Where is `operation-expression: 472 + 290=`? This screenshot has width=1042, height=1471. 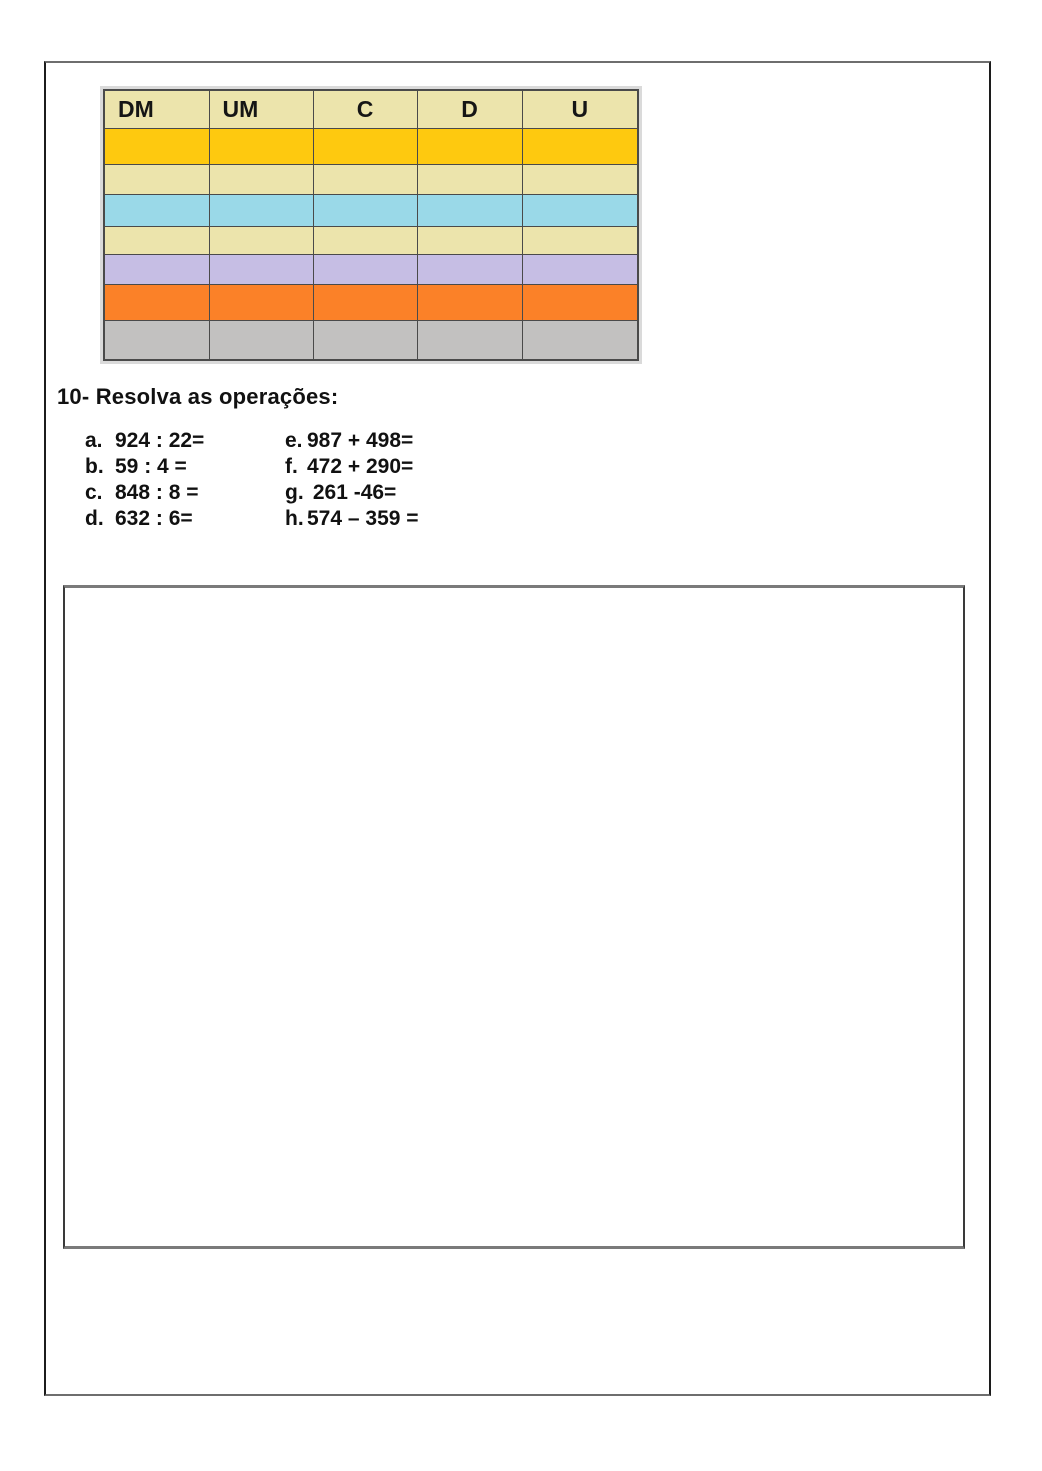
operation-expression: 472 + 290= is located at coordinates (360, 466).